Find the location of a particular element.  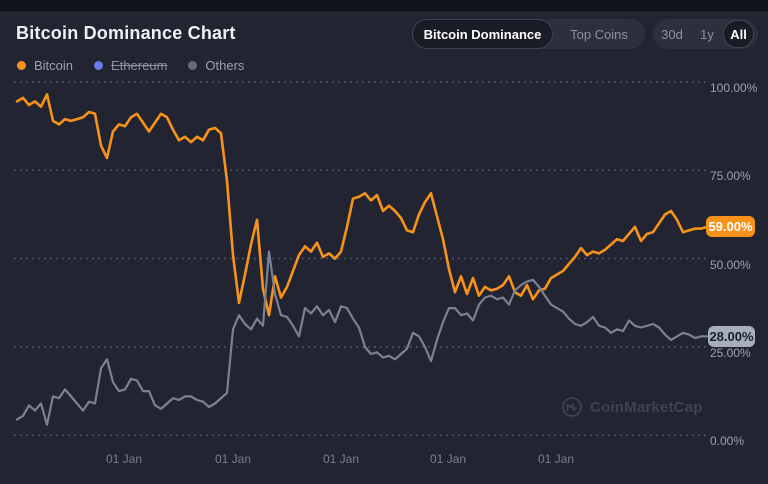

y-axis-label-75: 75.00% is located at coordinates (730, 176).